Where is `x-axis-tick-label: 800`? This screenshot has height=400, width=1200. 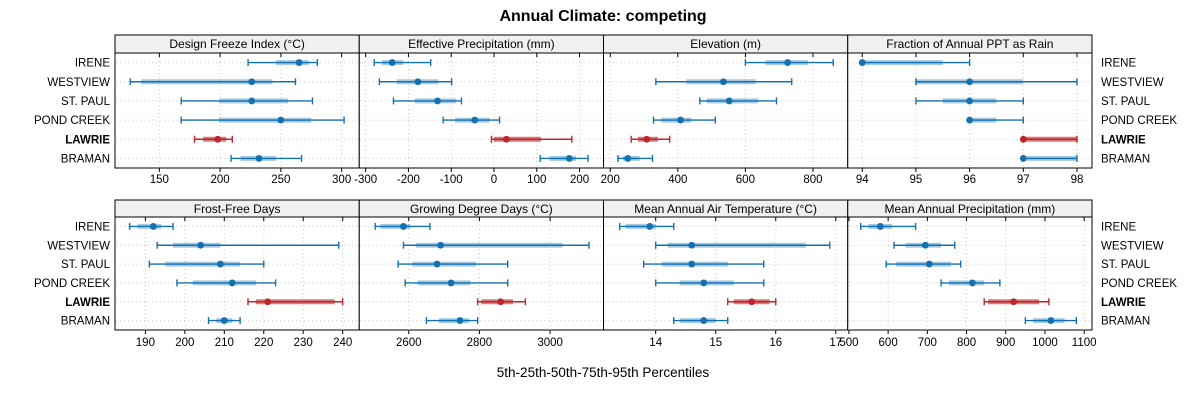
x-axis-tick-label: 800 is located at coordinates (812, 180).